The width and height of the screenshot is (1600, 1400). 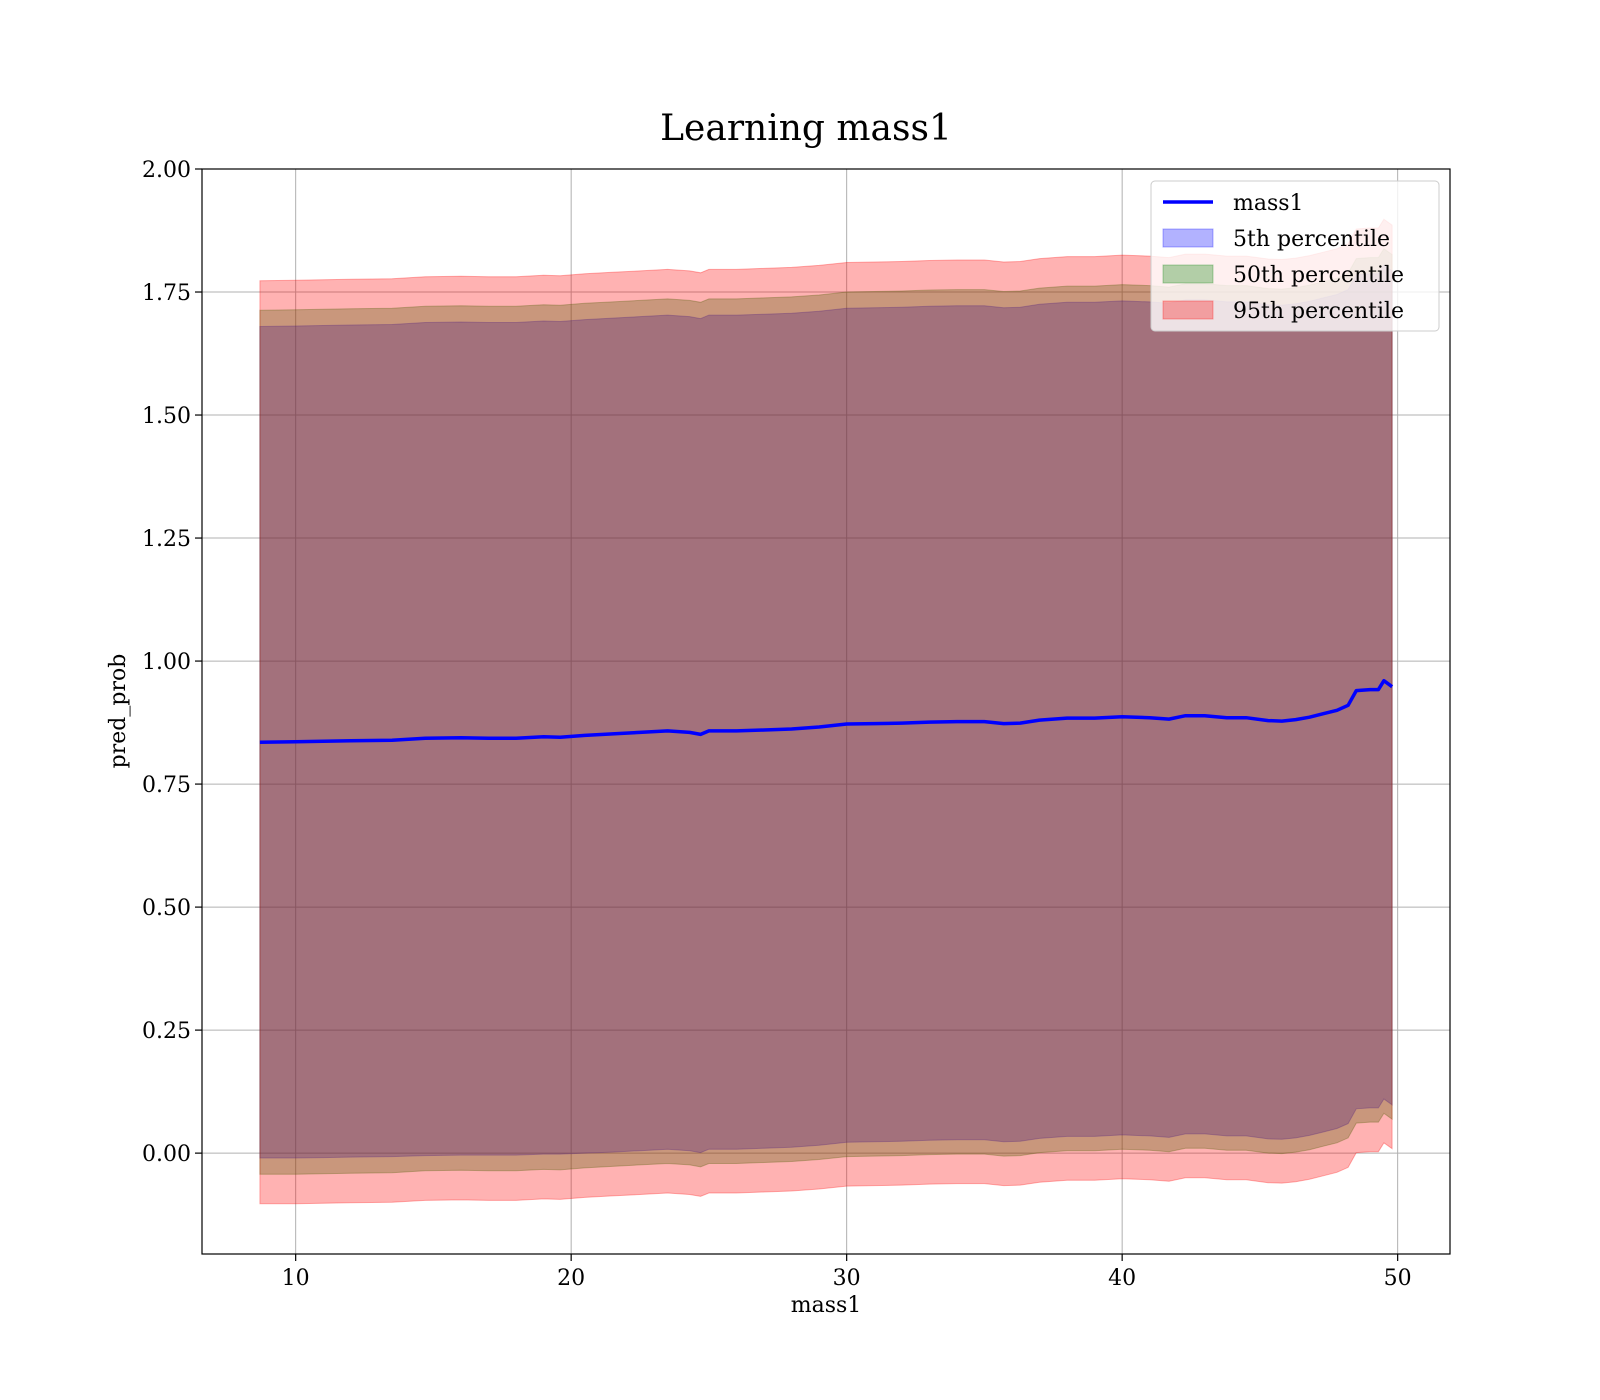 I want to click on y-tick-label: 1.50, so click(x=166, y=416).